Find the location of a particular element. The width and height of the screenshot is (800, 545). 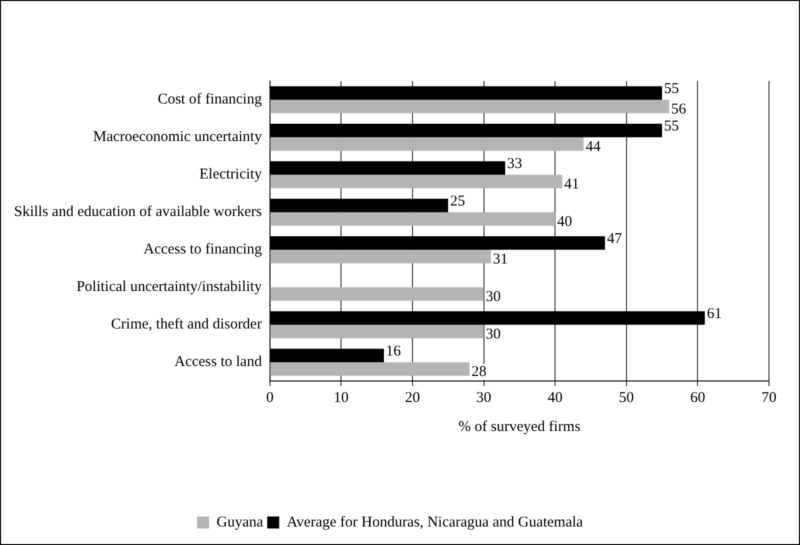

x-tick-label: 60 is located at coordinates (698, 398).